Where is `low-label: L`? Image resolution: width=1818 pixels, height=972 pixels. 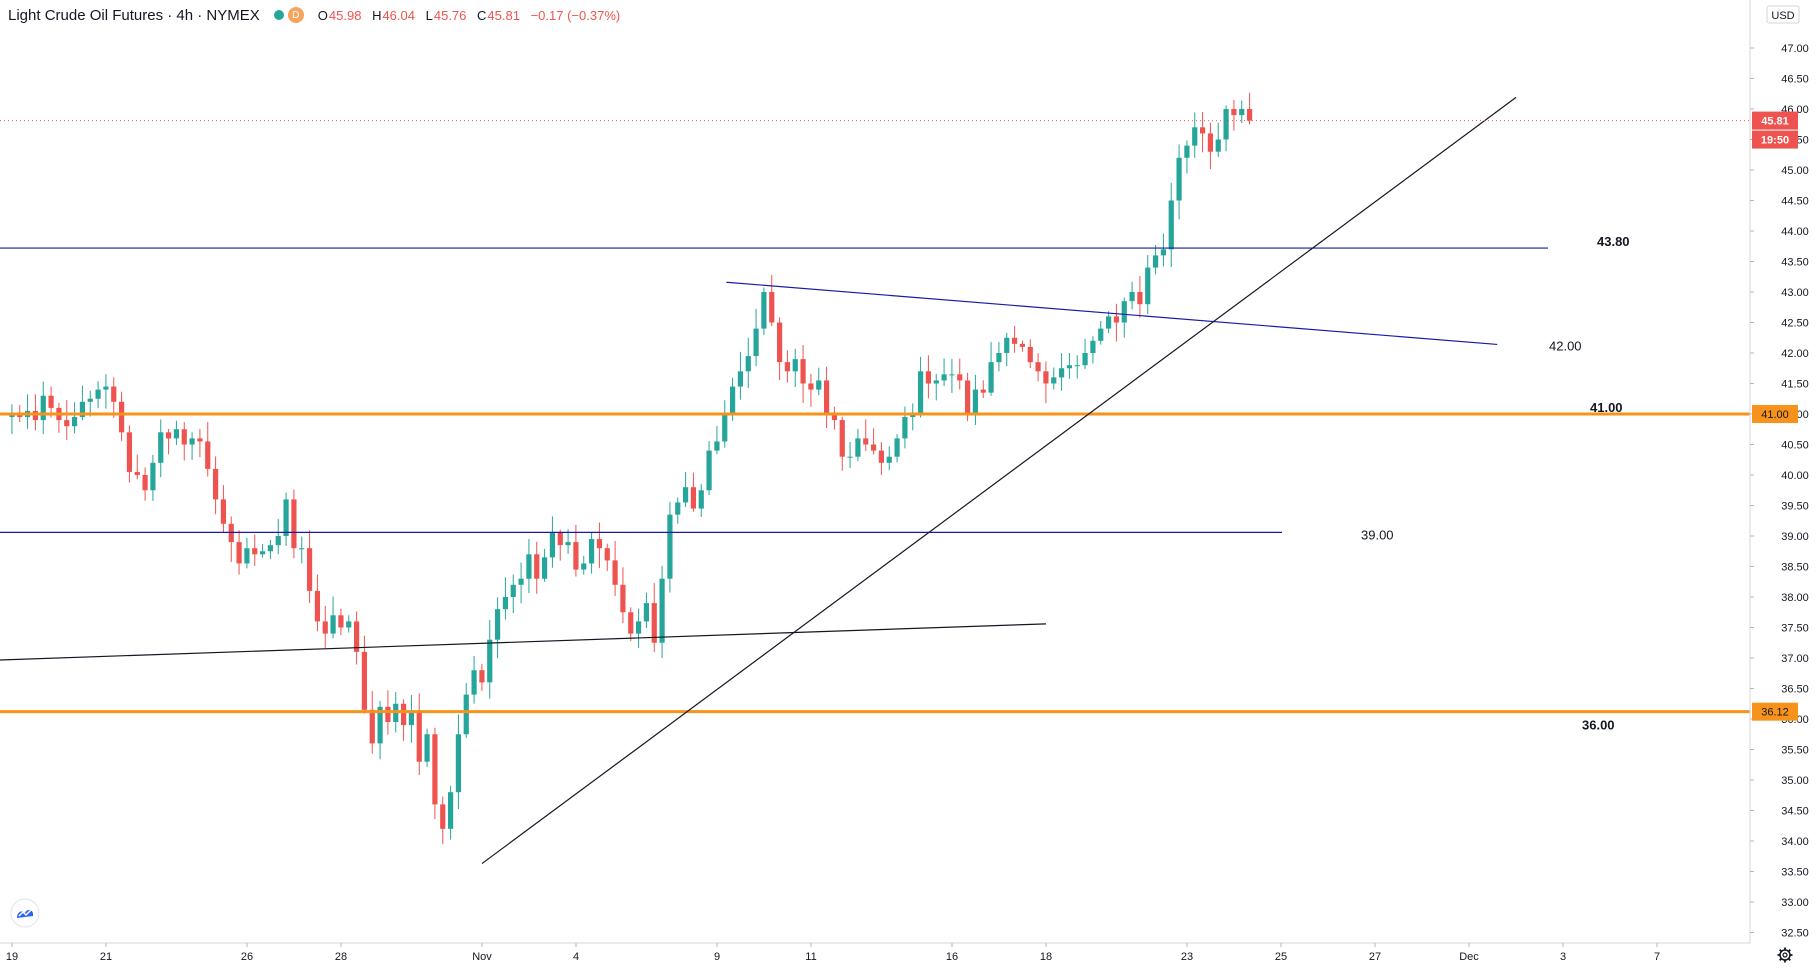
low-label: L is located at coordinates (429, 15).